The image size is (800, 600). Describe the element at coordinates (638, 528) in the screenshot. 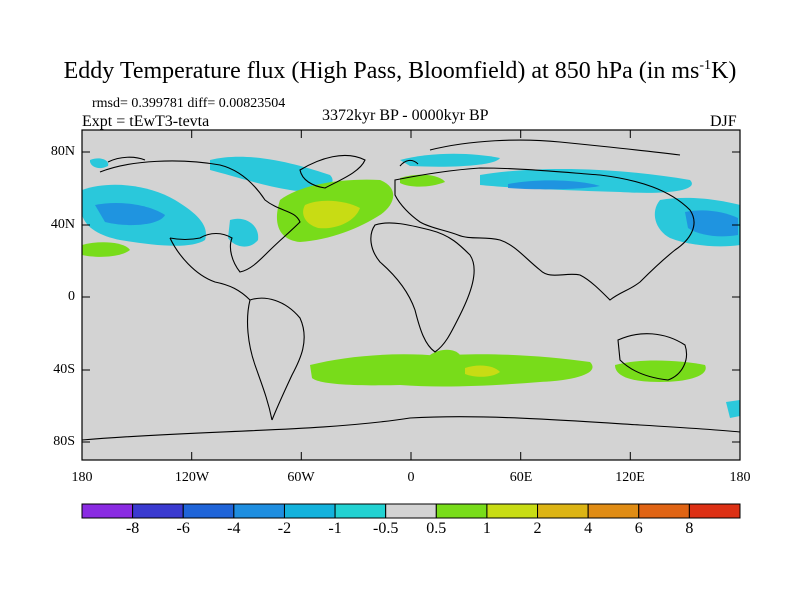

I see `colorbar-label: 6` at that location.